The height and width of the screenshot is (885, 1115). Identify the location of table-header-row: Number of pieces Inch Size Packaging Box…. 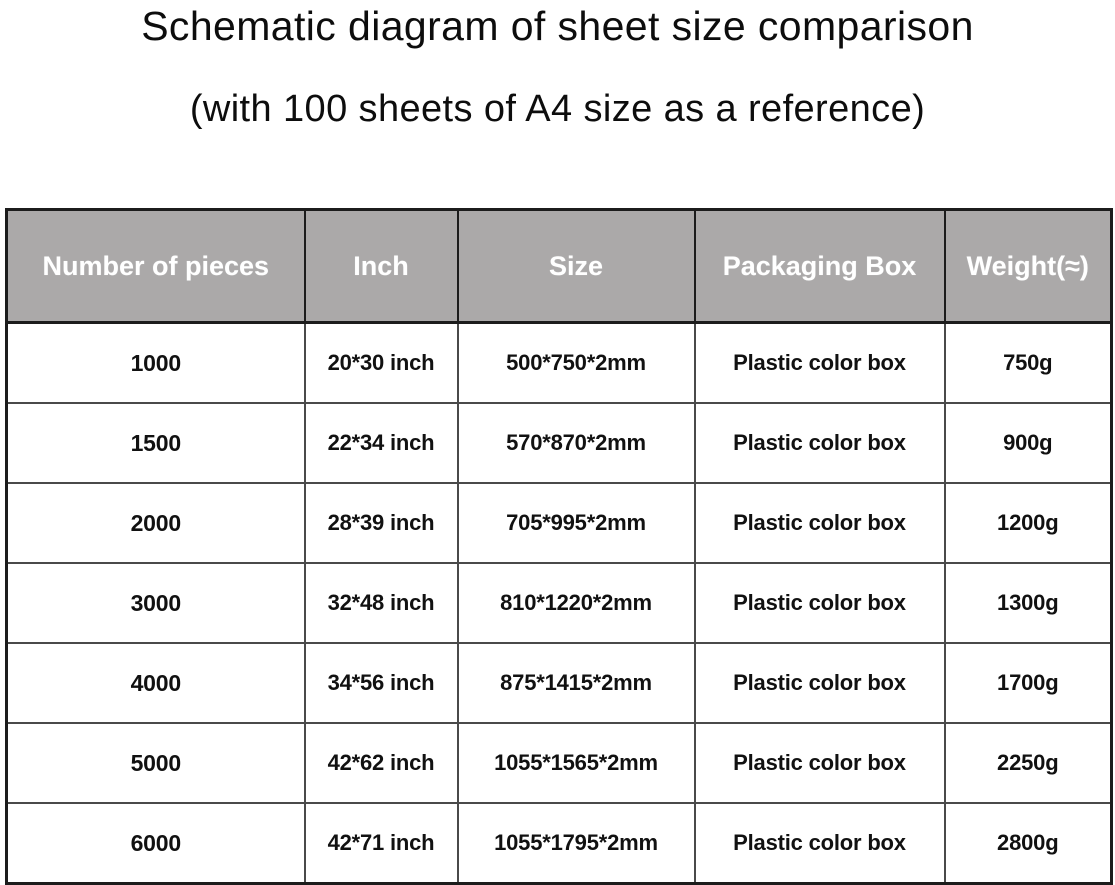
(559, 266).